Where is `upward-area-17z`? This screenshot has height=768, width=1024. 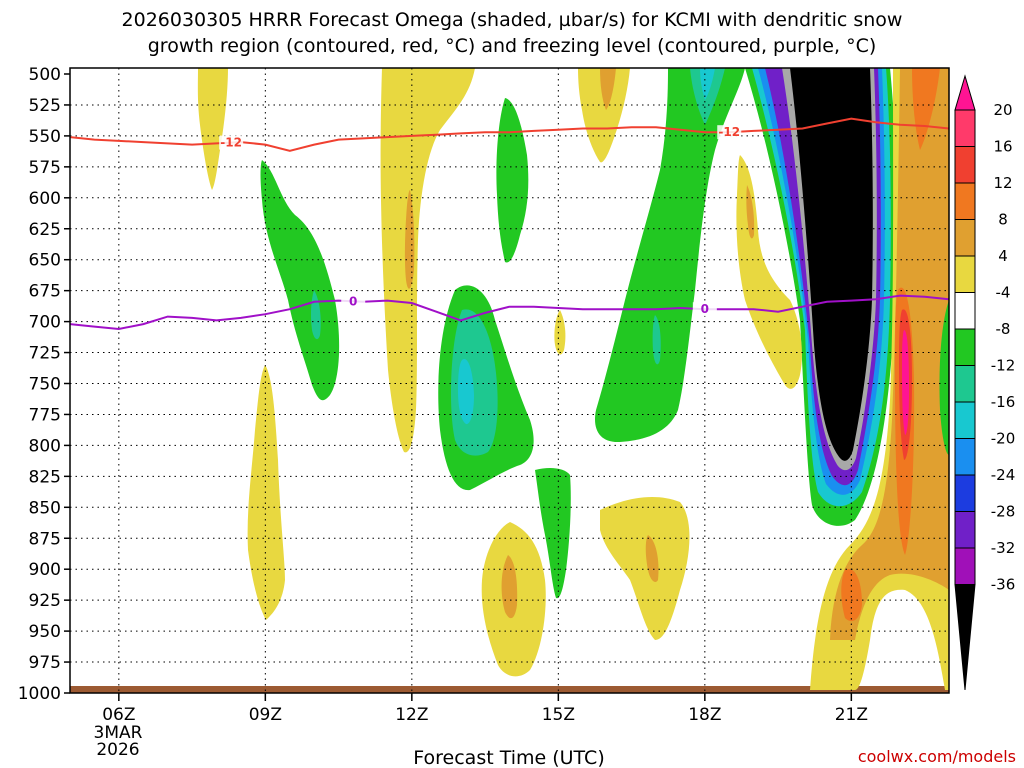 upward-area-17z is located at coordinates (645, 568).